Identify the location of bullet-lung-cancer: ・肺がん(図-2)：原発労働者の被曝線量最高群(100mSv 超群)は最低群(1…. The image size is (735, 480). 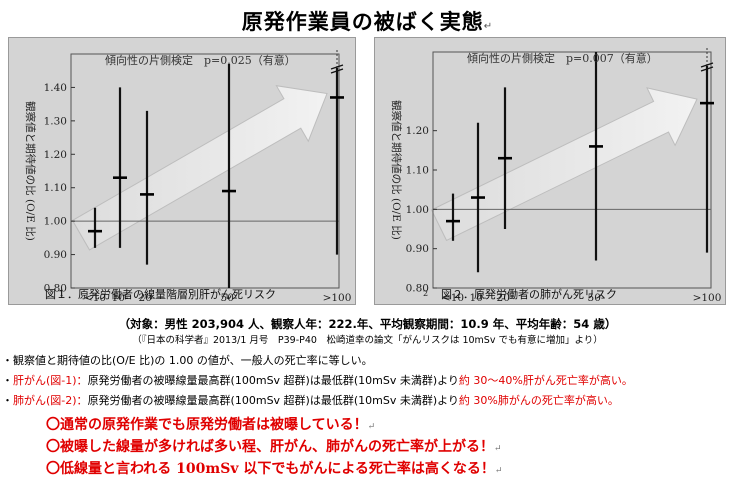
(310, 400).